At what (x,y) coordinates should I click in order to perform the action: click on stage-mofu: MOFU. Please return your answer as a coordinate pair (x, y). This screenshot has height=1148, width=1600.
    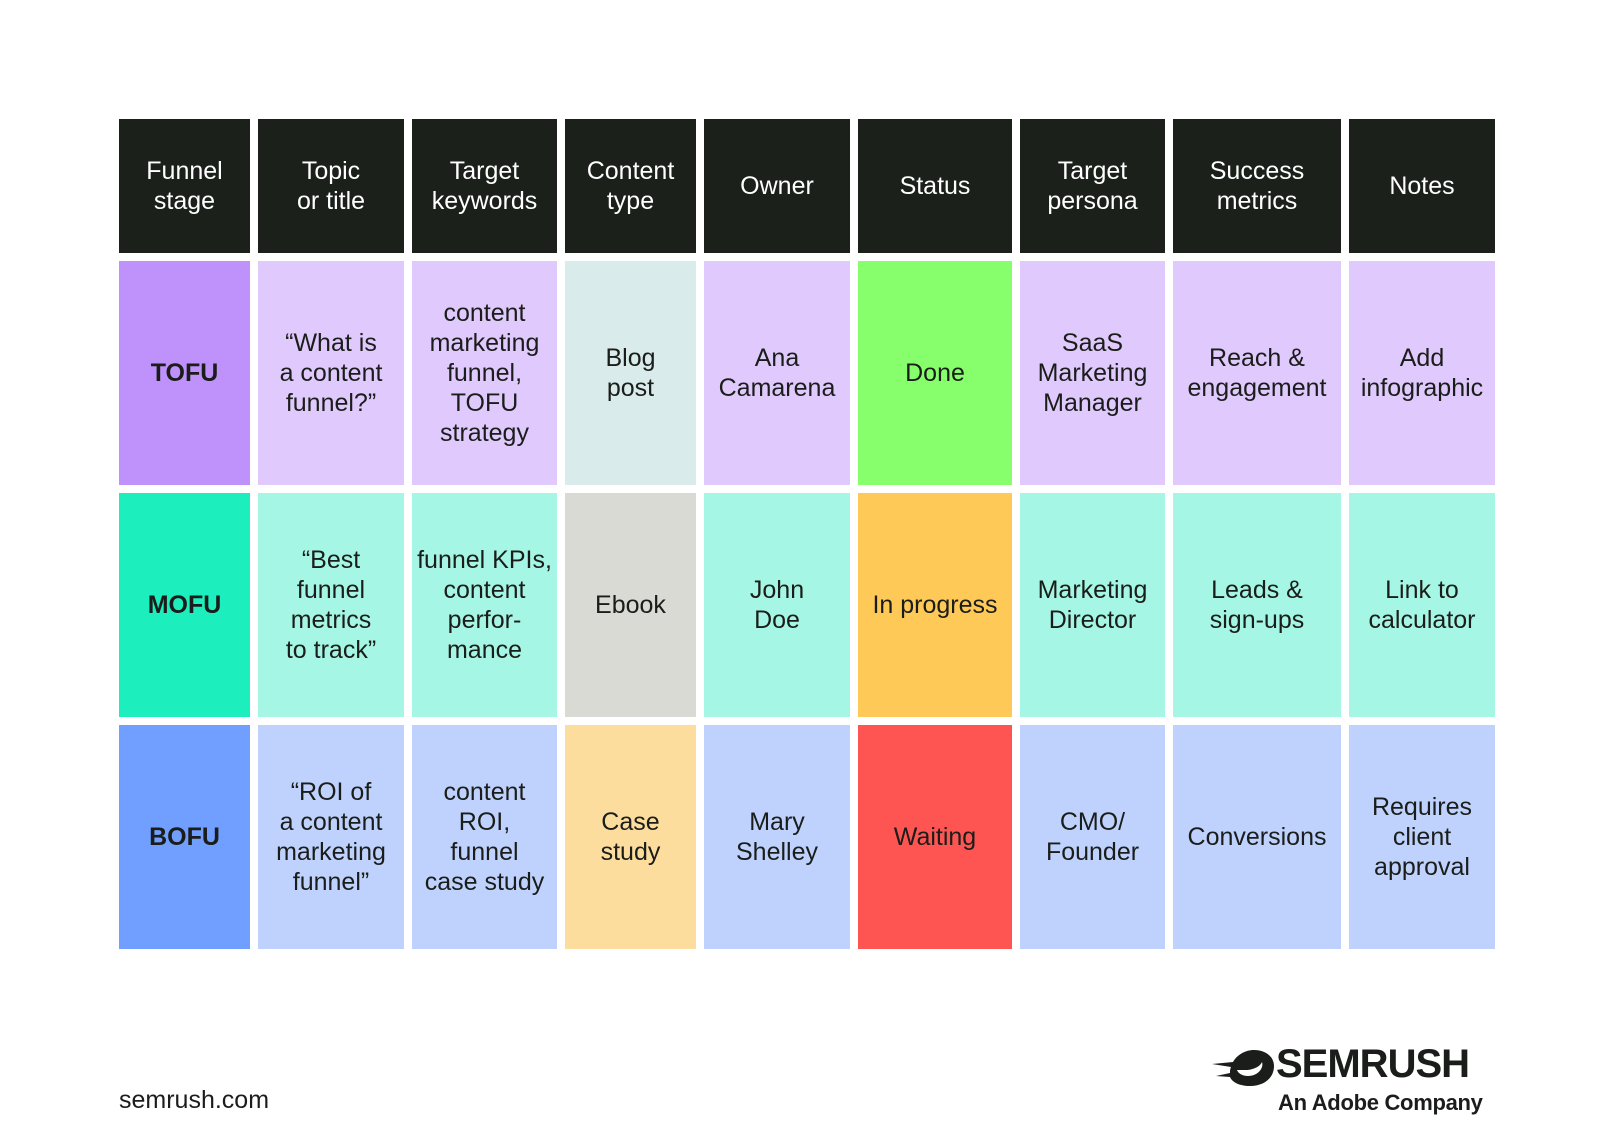
    Looking at the image, I should click on (184, 605).